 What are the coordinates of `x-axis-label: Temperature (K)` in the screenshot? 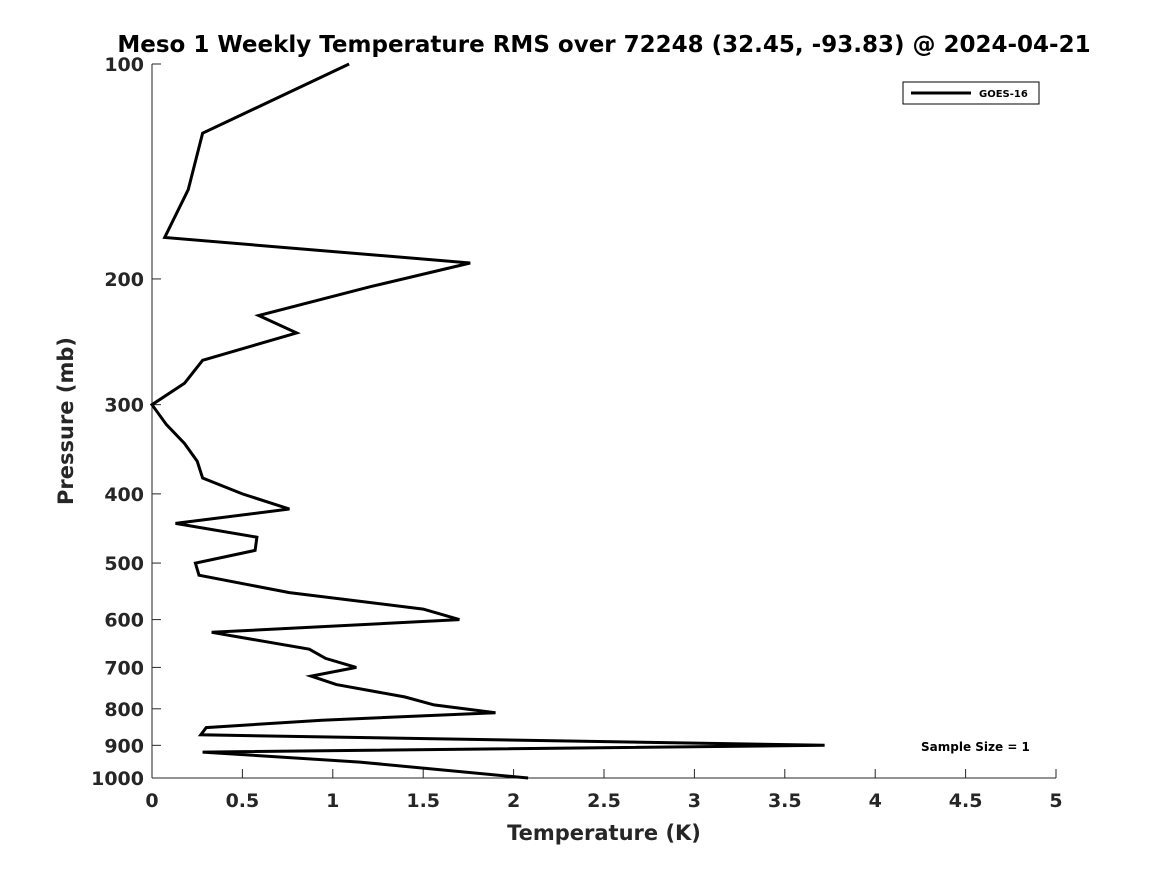 It's located at (604, 833).